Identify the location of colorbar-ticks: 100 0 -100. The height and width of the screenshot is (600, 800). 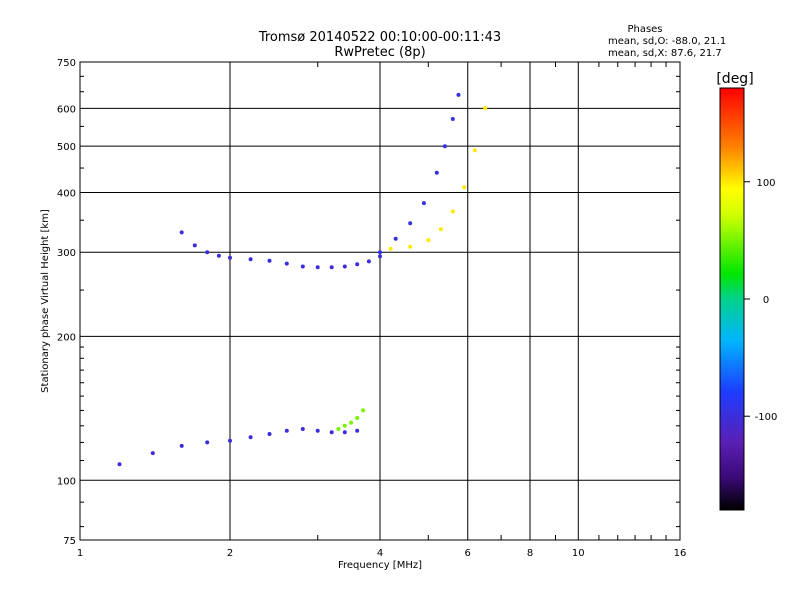
(760, 300).